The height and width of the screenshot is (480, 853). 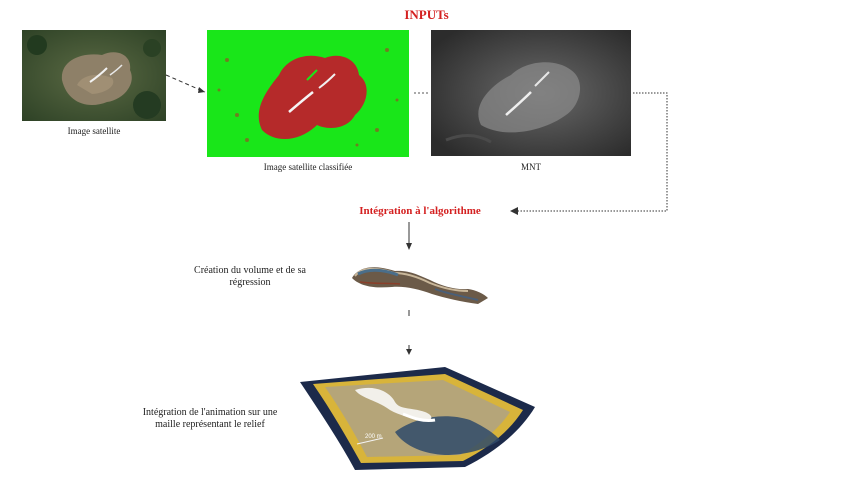 What do you see at coordinates (373, 437) in the screenshot?
I see `mesh-scale-label: 200 m` at bounding box center [373, 437].